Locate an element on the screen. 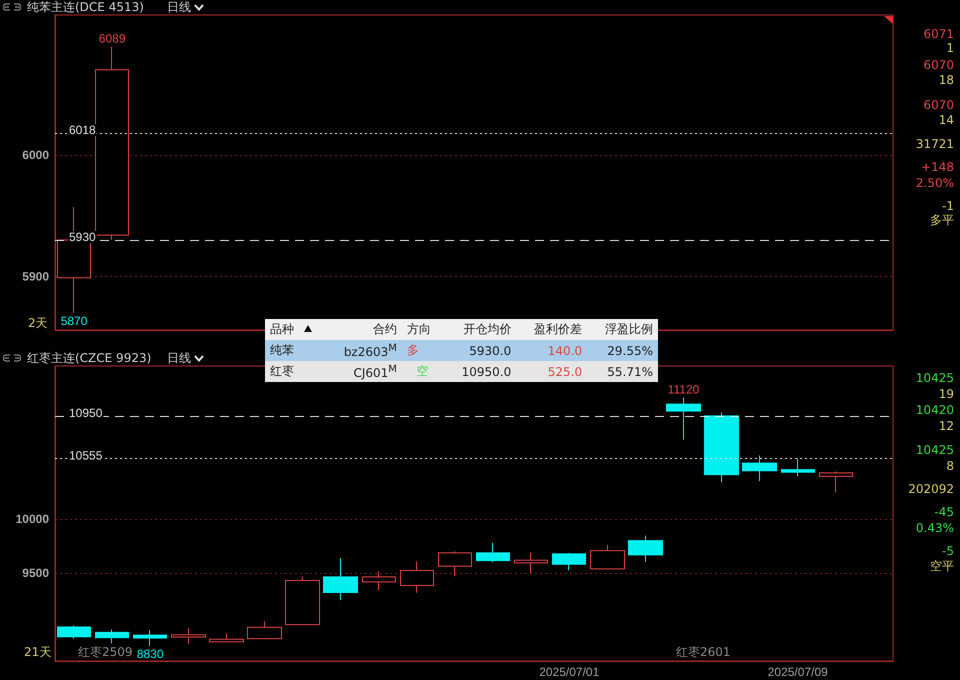 The height and width of the screenshot is (680, 960). ref-line-label: 5930 is located at coordinates (82, 237).